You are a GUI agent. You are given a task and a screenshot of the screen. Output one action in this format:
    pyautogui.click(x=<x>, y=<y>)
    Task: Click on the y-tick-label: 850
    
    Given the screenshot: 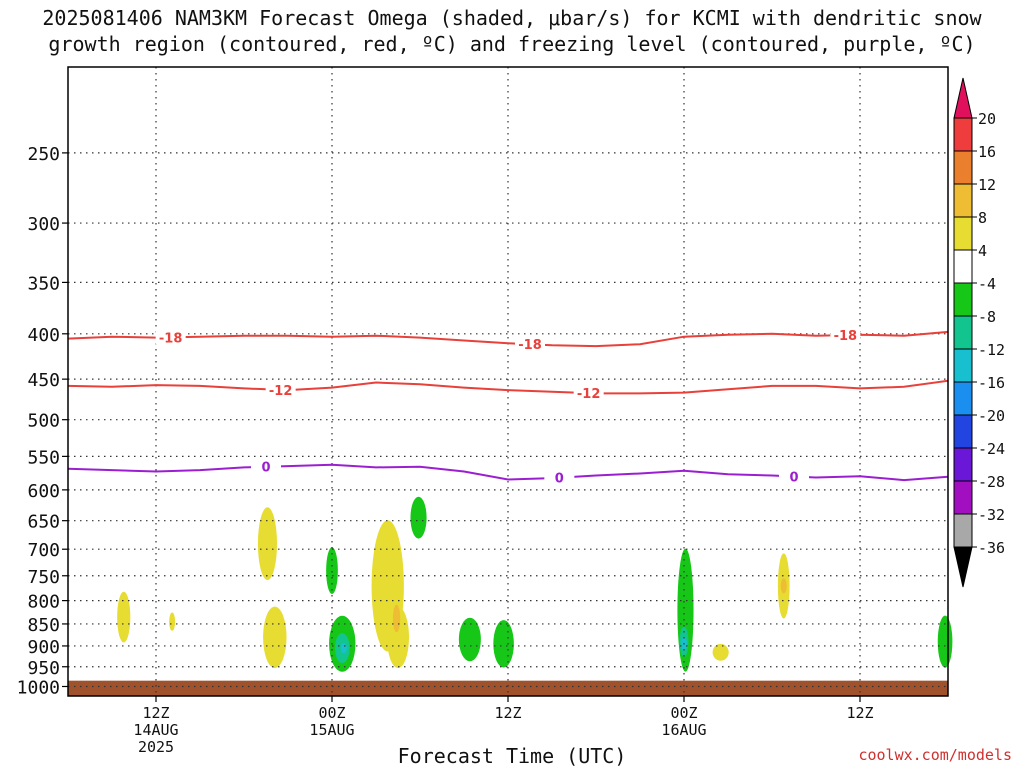 What is the action you would take?
    pyautogui.click(x=43, y=625)
    